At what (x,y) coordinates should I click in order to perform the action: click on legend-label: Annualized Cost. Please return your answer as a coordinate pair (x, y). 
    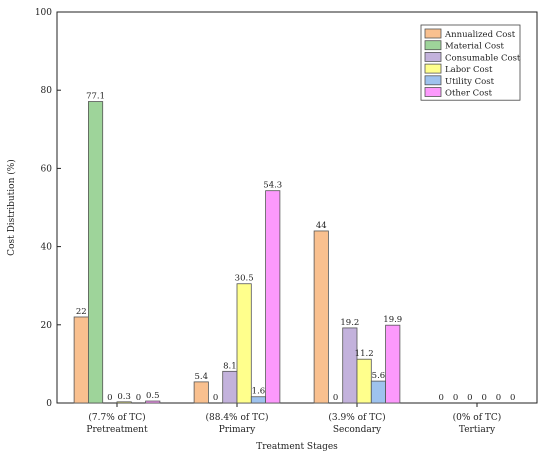
    Looking at the image, I should click on (480, 35).